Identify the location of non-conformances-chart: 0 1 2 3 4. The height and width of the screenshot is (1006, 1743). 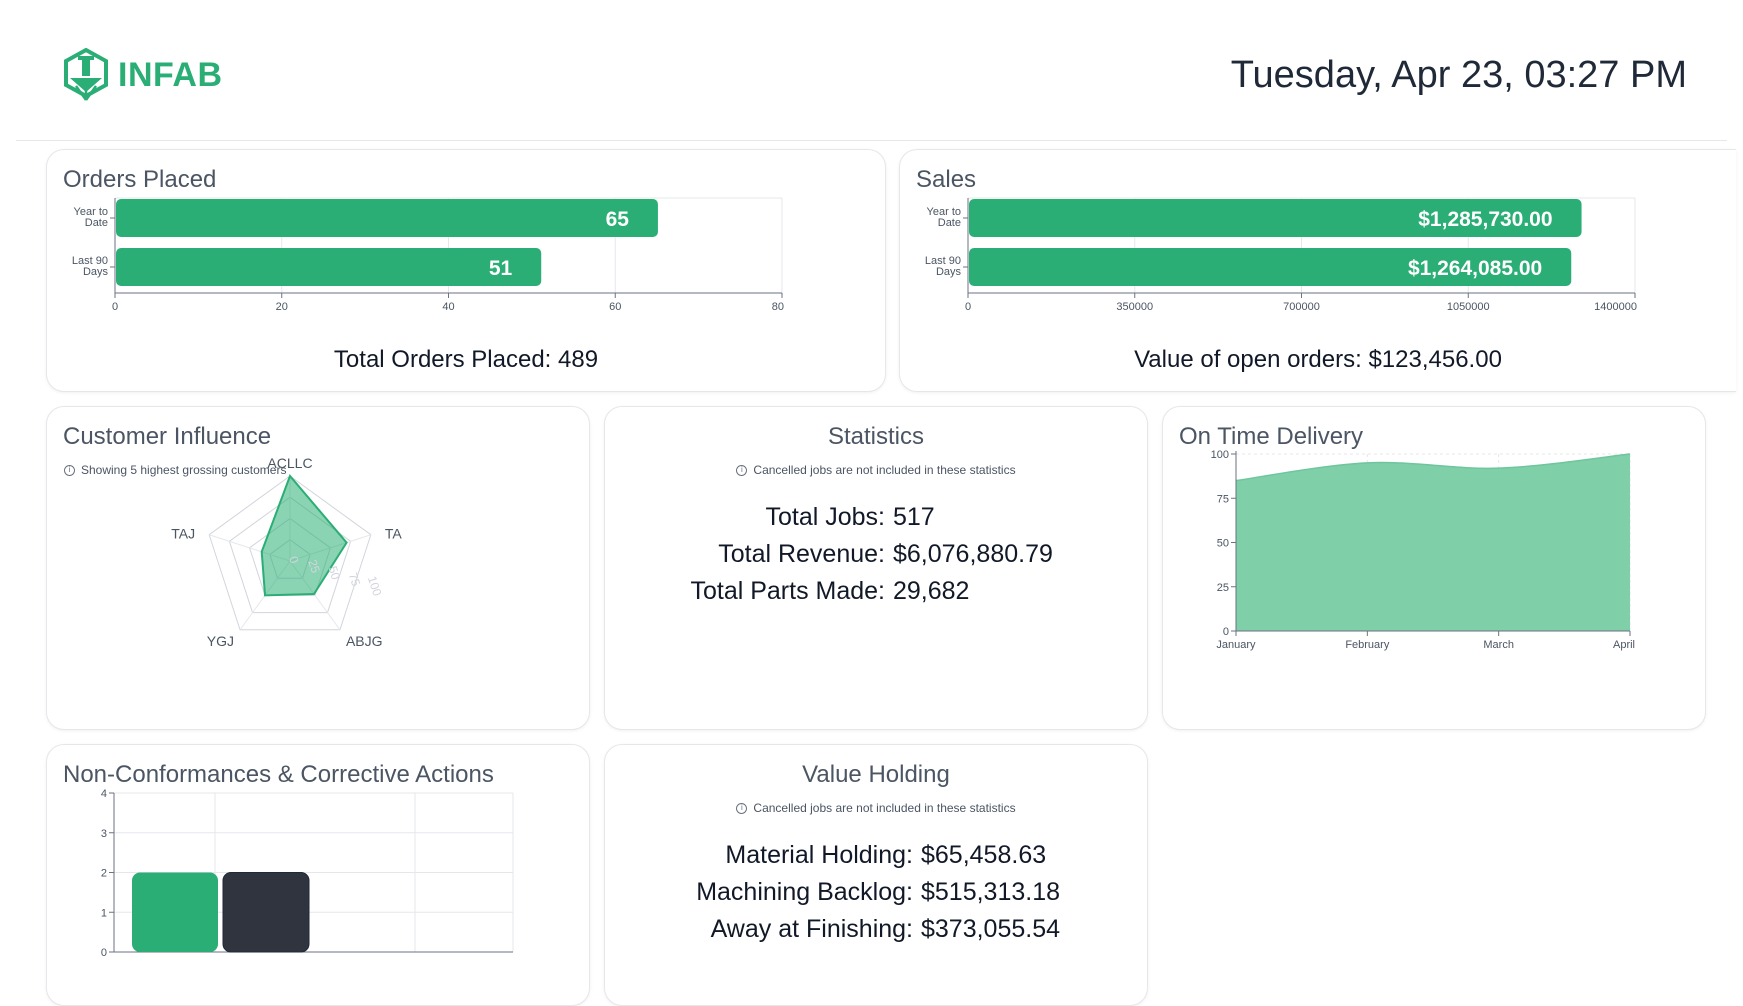
(307, 873).